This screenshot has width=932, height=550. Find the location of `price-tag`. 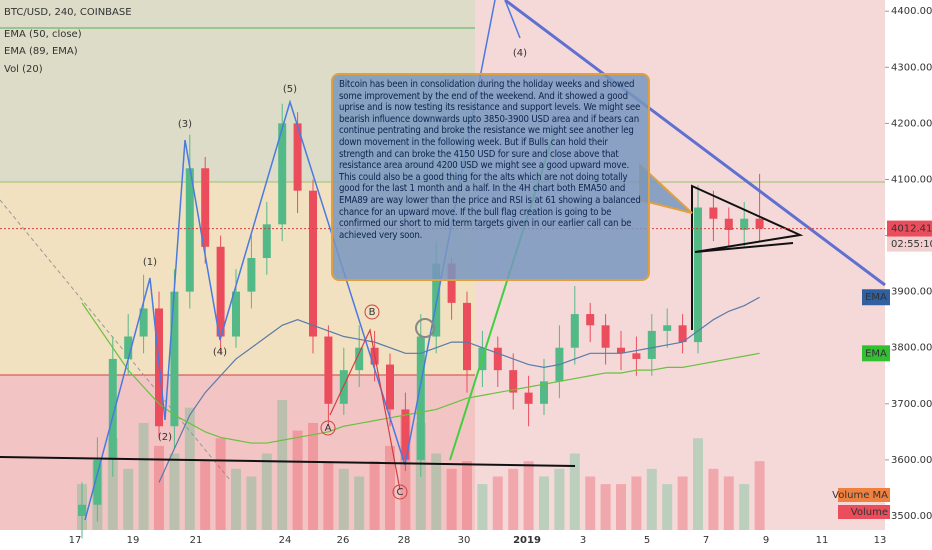

price-tag is located at coordinates (909, 228).